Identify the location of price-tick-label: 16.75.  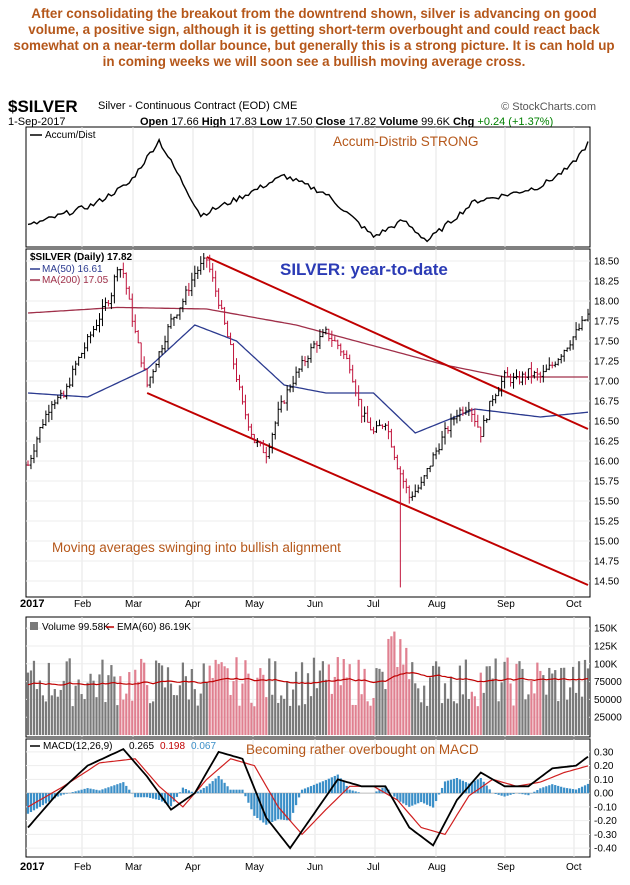
(606, 402).